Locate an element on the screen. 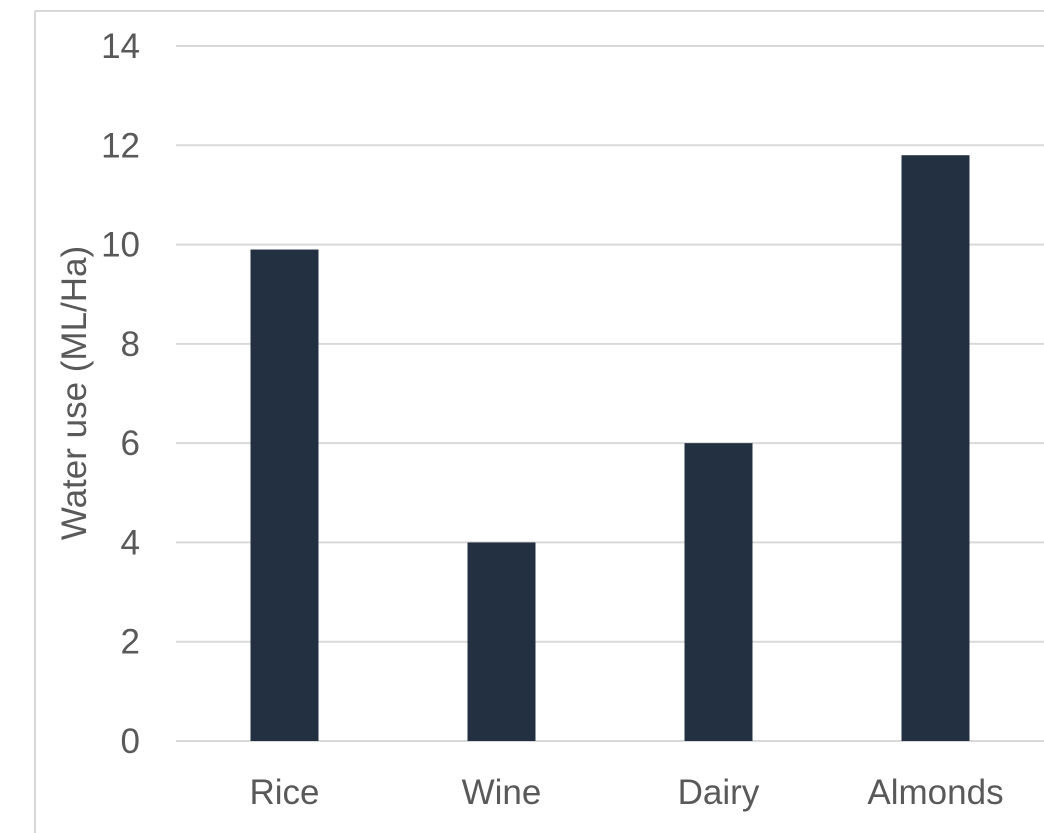 The width and height of the screenshot is (1044, 833). x-tick-label: Rice is located at coordinates (284, 792).